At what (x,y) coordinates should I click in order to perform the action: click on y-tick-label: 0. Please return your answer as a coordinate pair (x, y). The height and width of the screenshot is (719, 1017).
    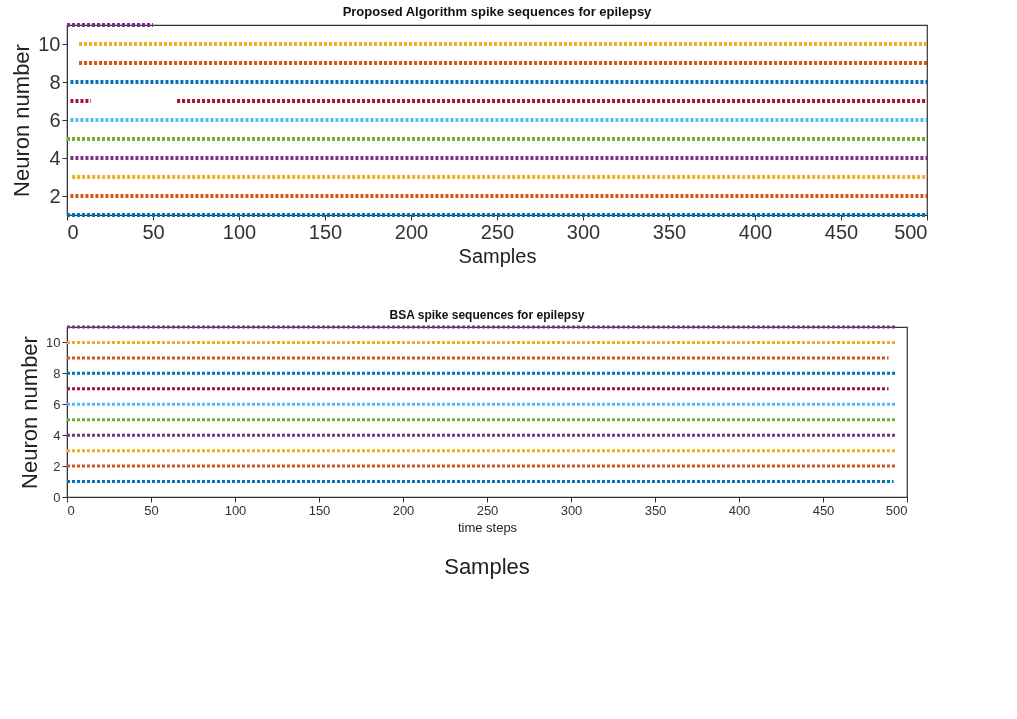
    Looking at the image, I should click on (57, 497).